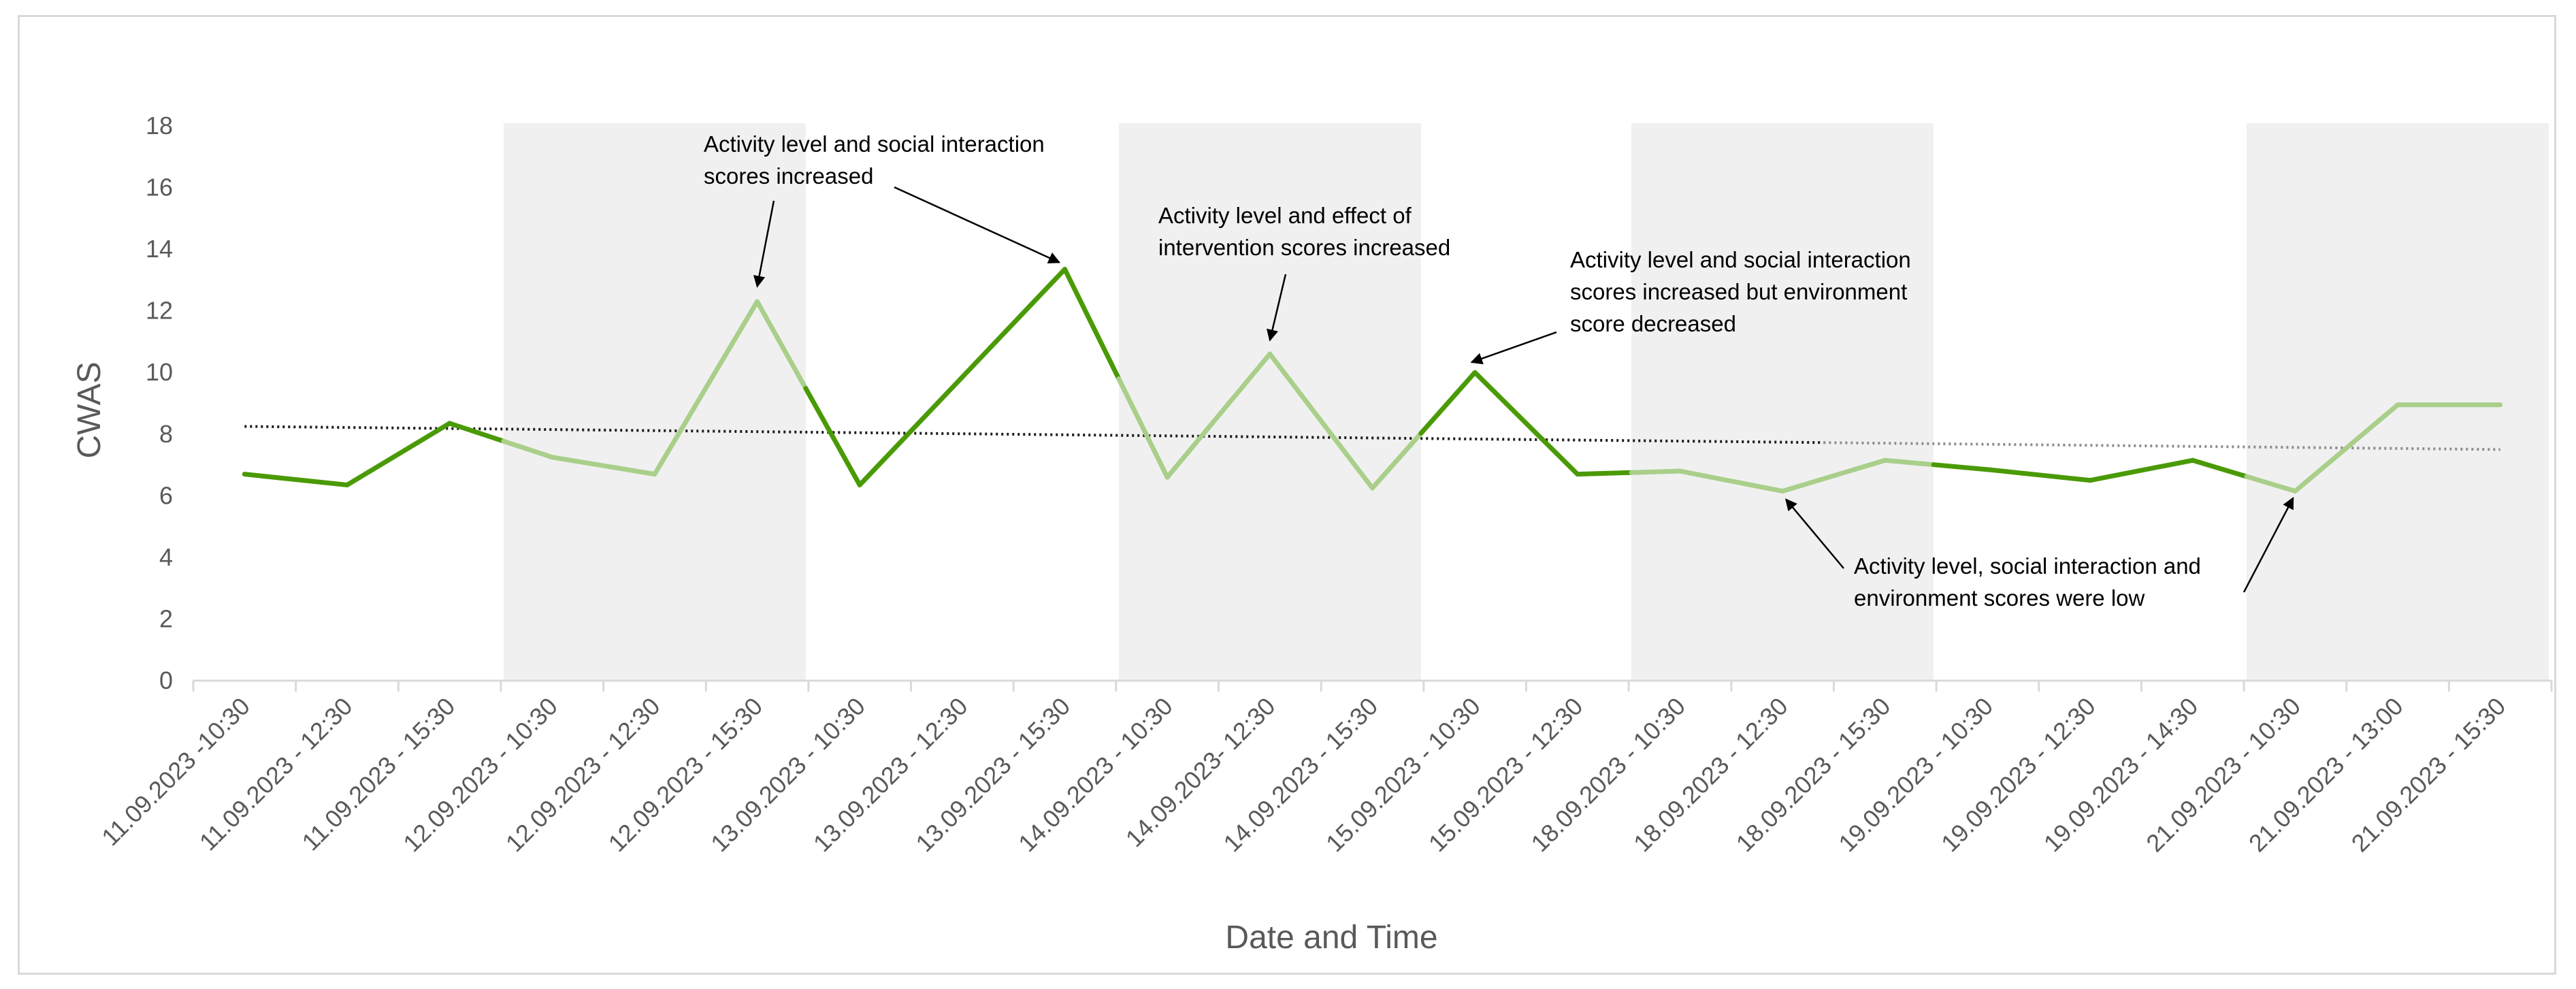 This screenshot has height=989, width=2576. I want to click on y-tick-label: 14, so click(159, 249).